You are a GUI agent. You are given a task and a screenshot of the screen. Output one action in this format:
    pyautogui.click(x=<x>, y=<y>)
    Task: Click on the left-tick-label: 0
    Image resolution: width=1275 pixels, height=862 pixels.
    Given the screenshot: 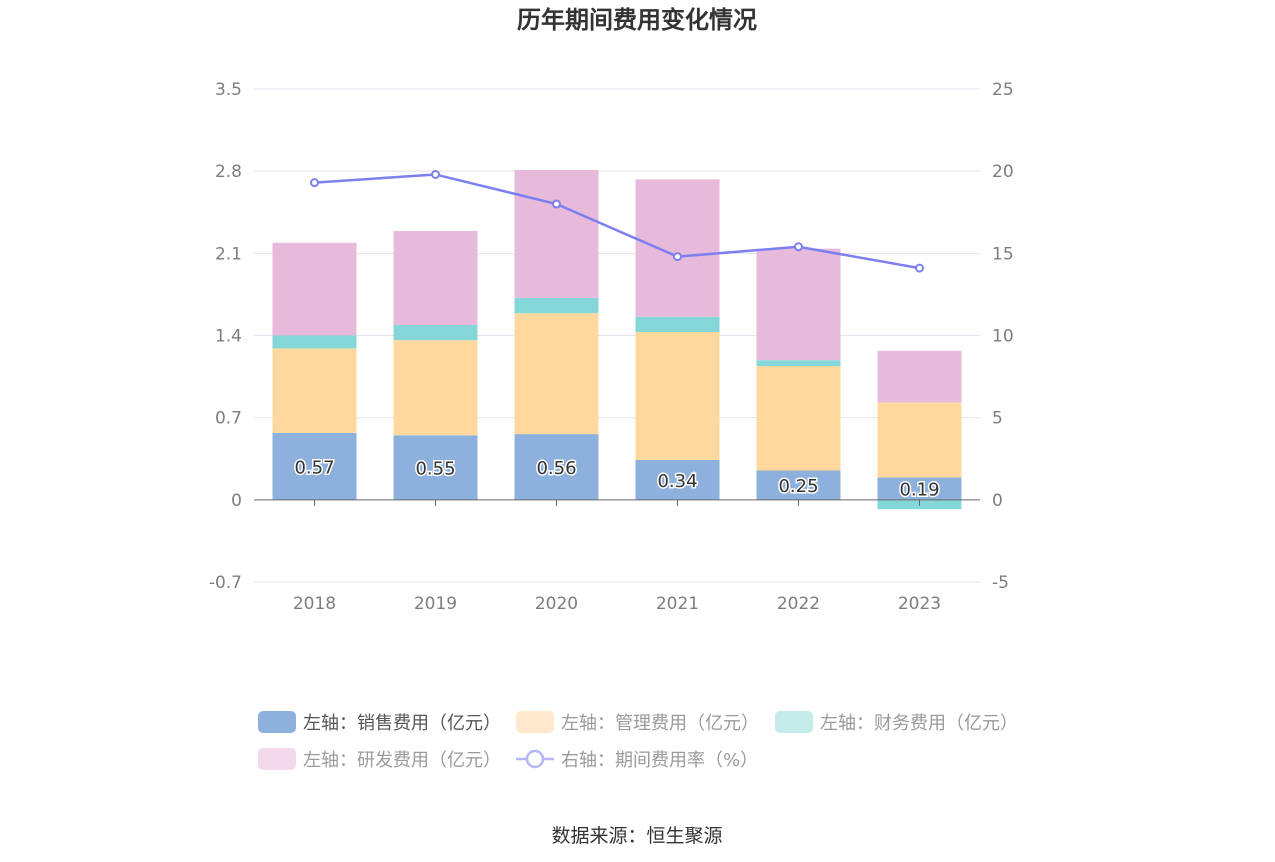 What is the action you would take?
    pyautogui.click(x=236, y=501)
    